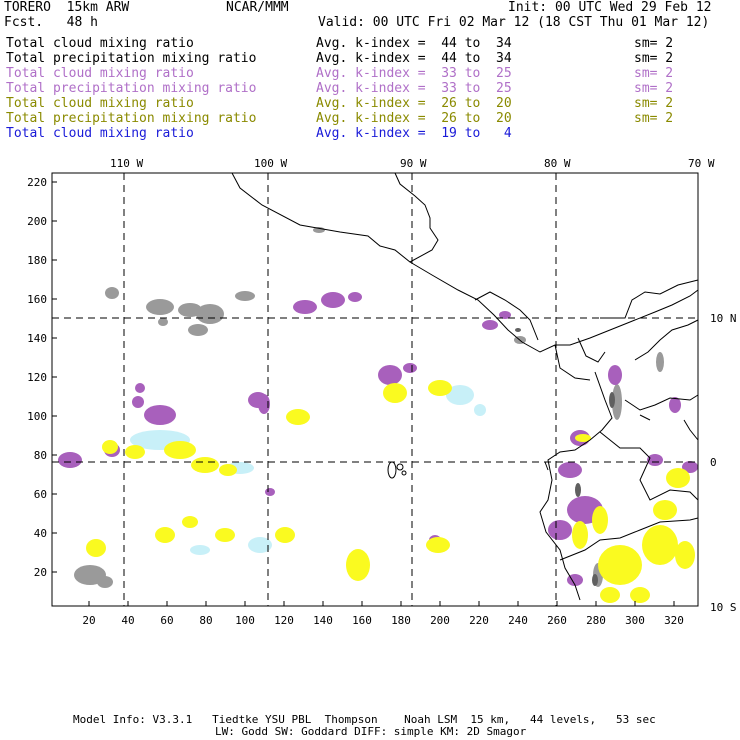 This screenshot has width=740, height=740. What do you see at coordinates (37, 377) in the screenshot?
I see `y-tick-label: 120` at bounding box center [37, 377].